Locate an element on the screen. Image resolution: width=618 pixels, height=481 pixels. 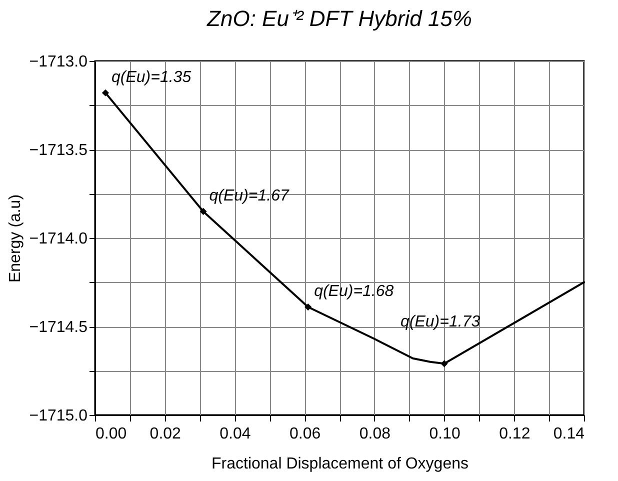
y-axis-title: Energy (a.u) is located at coordinates (15, 238).